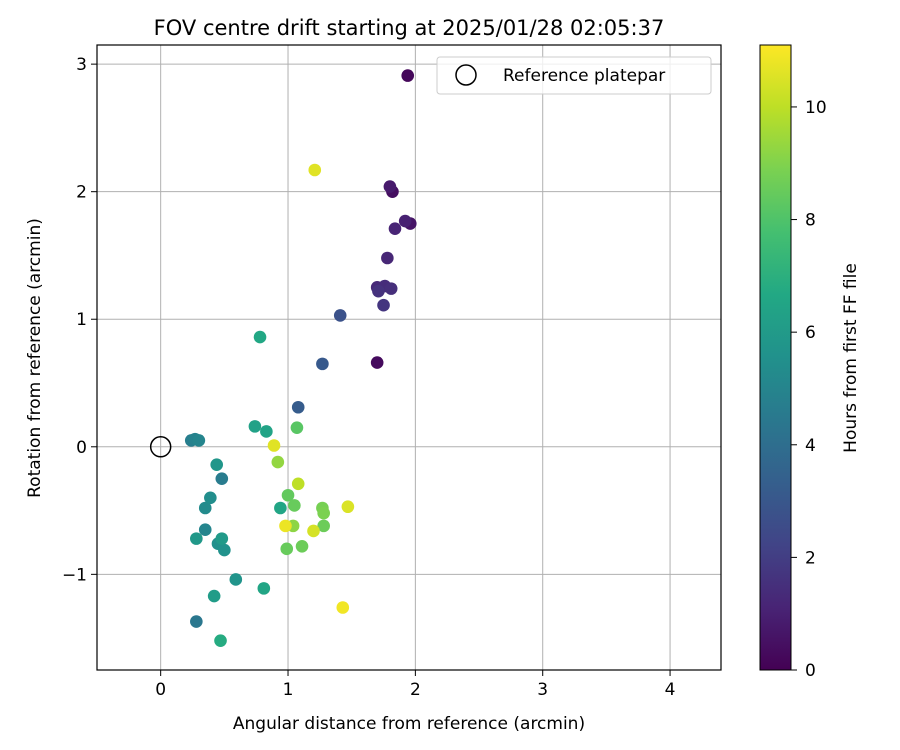 This screenshot has width=900, height=750. Describe the element at coordinates (810, 221) in the screenshot. I see `colorbar-tick-label: 8` at that location.